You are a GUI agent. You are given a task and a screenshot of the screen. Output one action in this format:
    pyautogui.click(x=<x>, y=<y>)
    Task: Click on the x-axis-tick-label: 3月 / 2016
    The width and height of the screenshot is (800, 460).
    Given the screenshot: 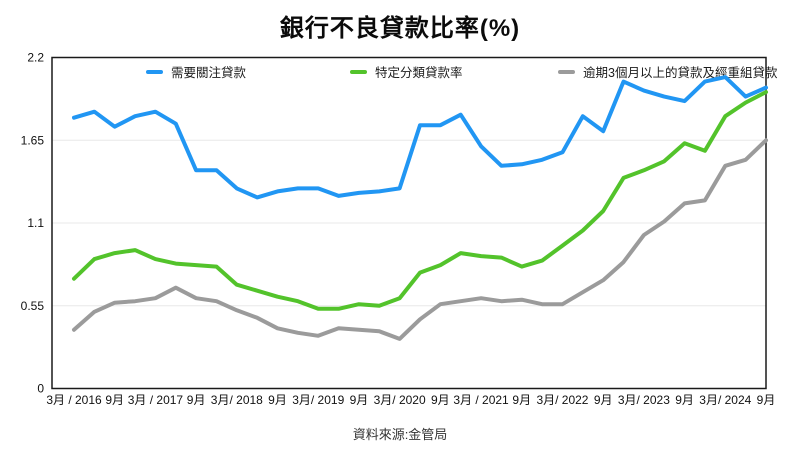 What is the action you would take?
    pyautogui.click(x=74, y=400)
    